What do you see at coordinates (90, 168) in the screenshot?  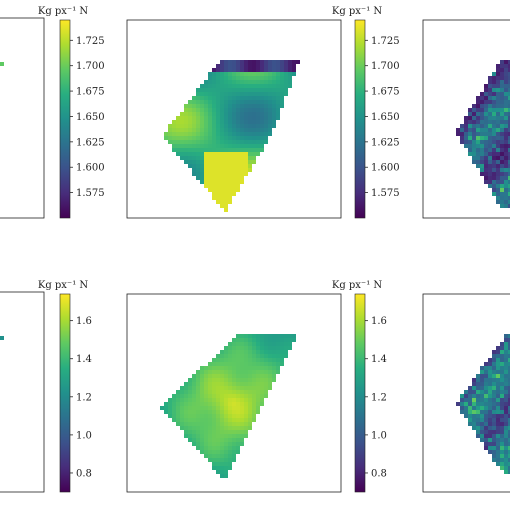 I see `colorbar-tick-label: 1.600` at bounding box center [90, 168].